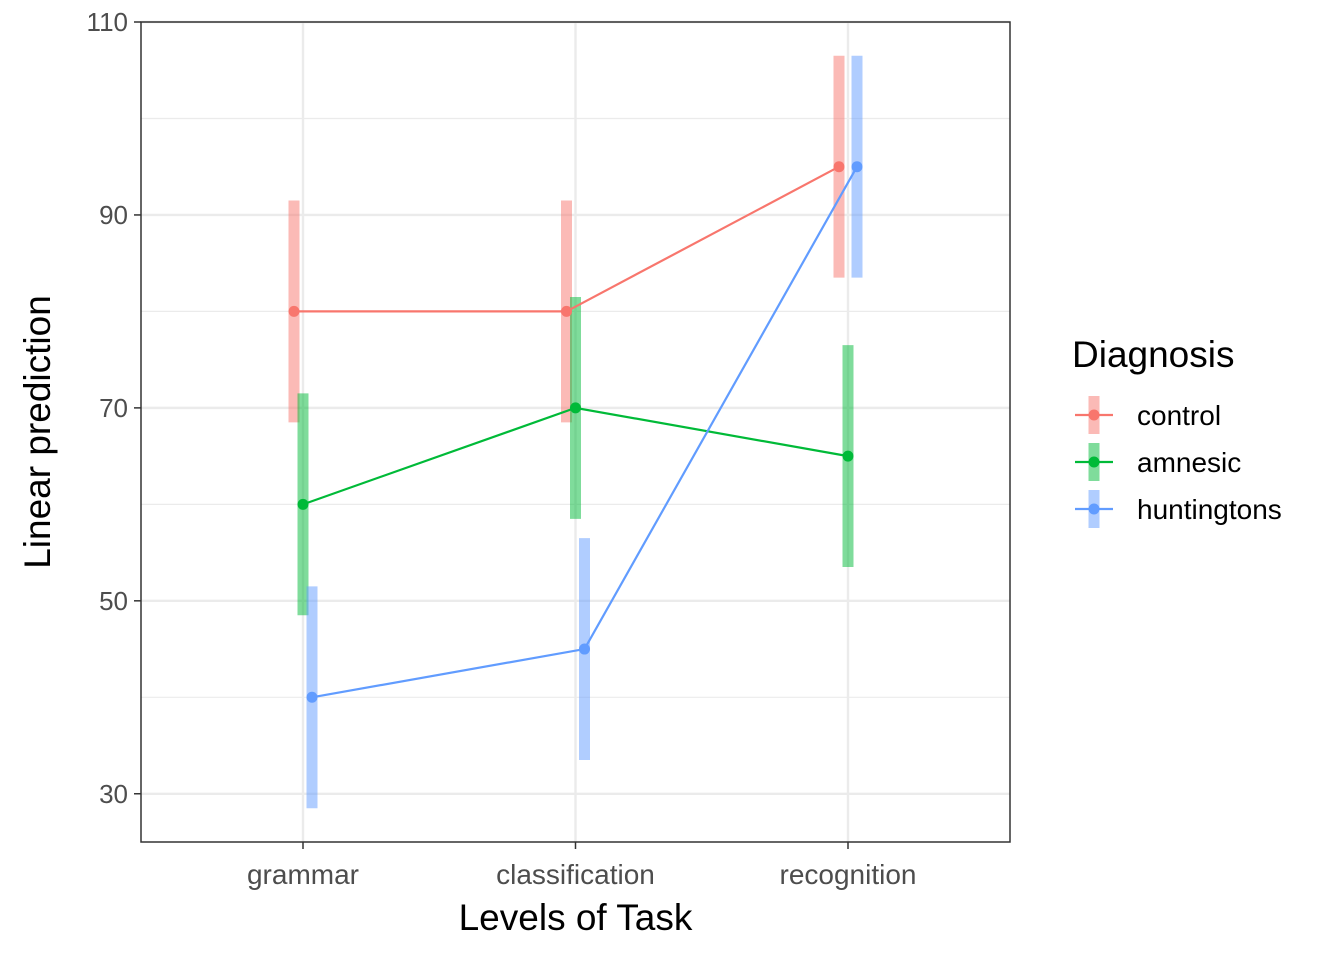  I want to click on point-control-recognition, so click(839, 167).